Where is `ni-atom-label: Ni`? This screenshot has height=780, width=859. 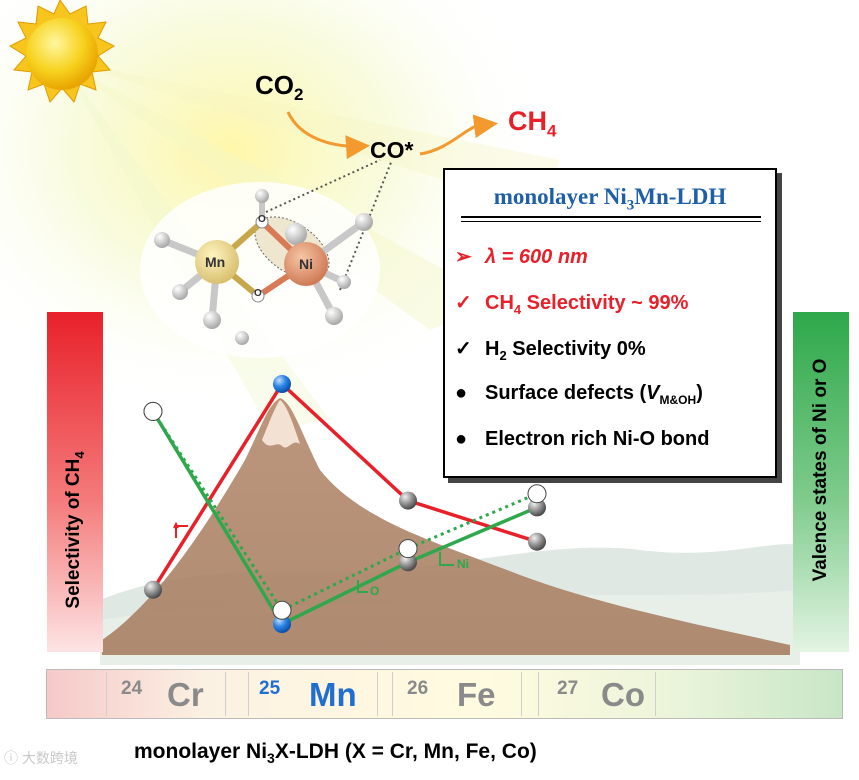 ni-atom-label: Ni is located at coordinates (306, 264).